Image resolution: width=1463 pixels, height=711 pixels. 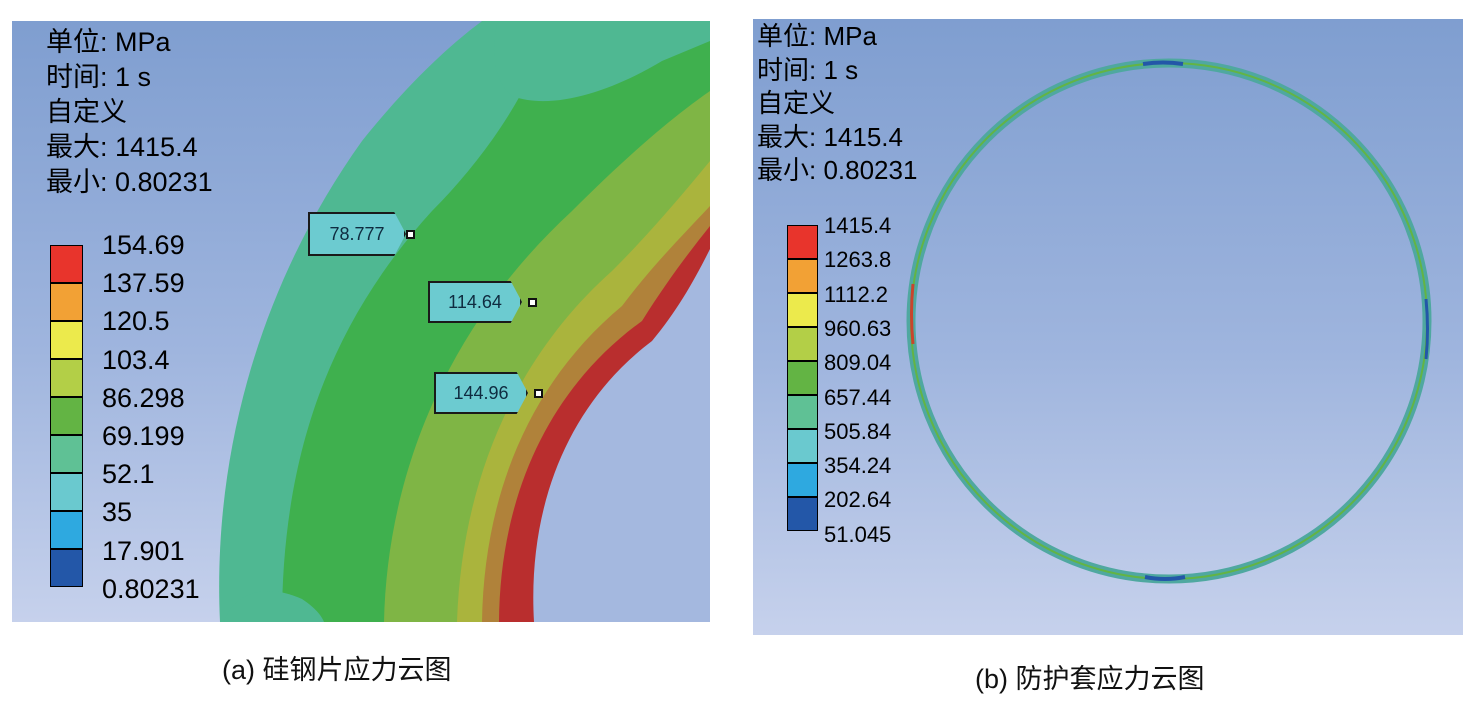 I want to click on contour-patch-top, so click(x=602, y=61).